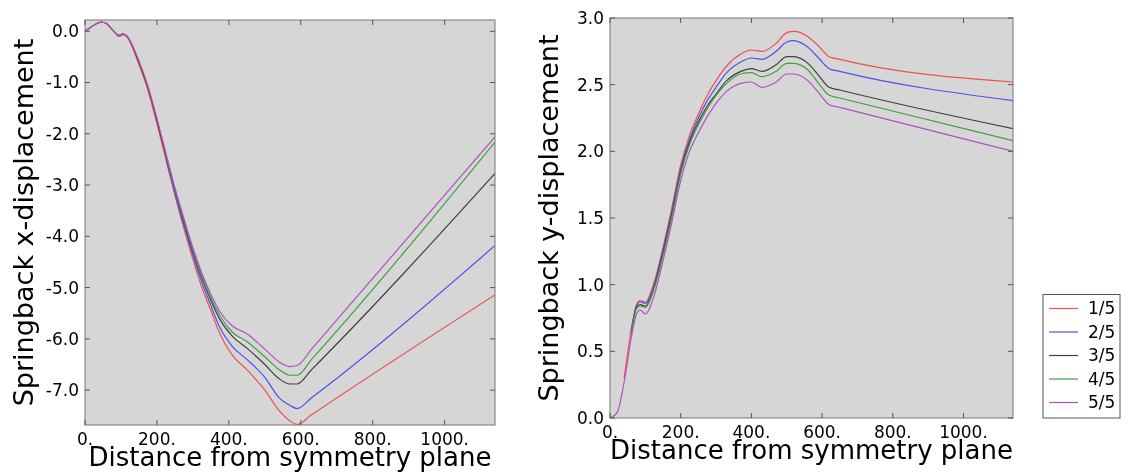  What do you see at coordinates (1102, 308) in the screenshot?
I see `legend-label: 1/5` at bounding box center [1102, 308].